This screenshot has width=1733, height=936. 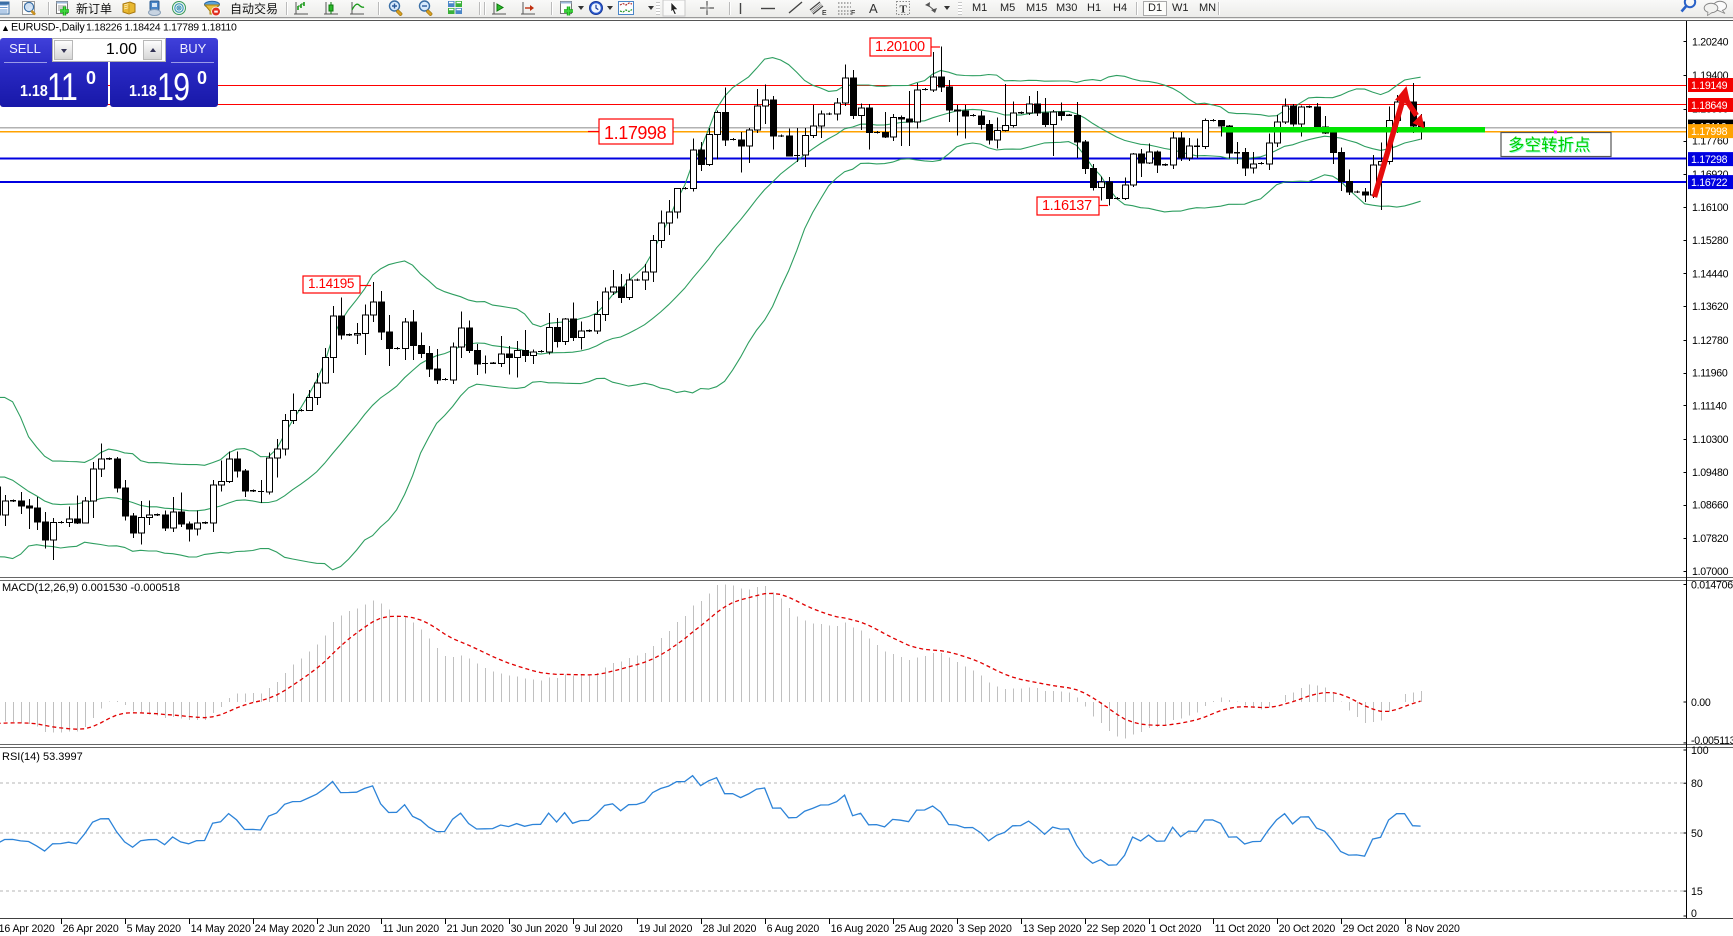 What do you see at coordinates (900, 47) in the screenshot?
I see `svg-text: 1.20100` at bounding box center [900, 47].